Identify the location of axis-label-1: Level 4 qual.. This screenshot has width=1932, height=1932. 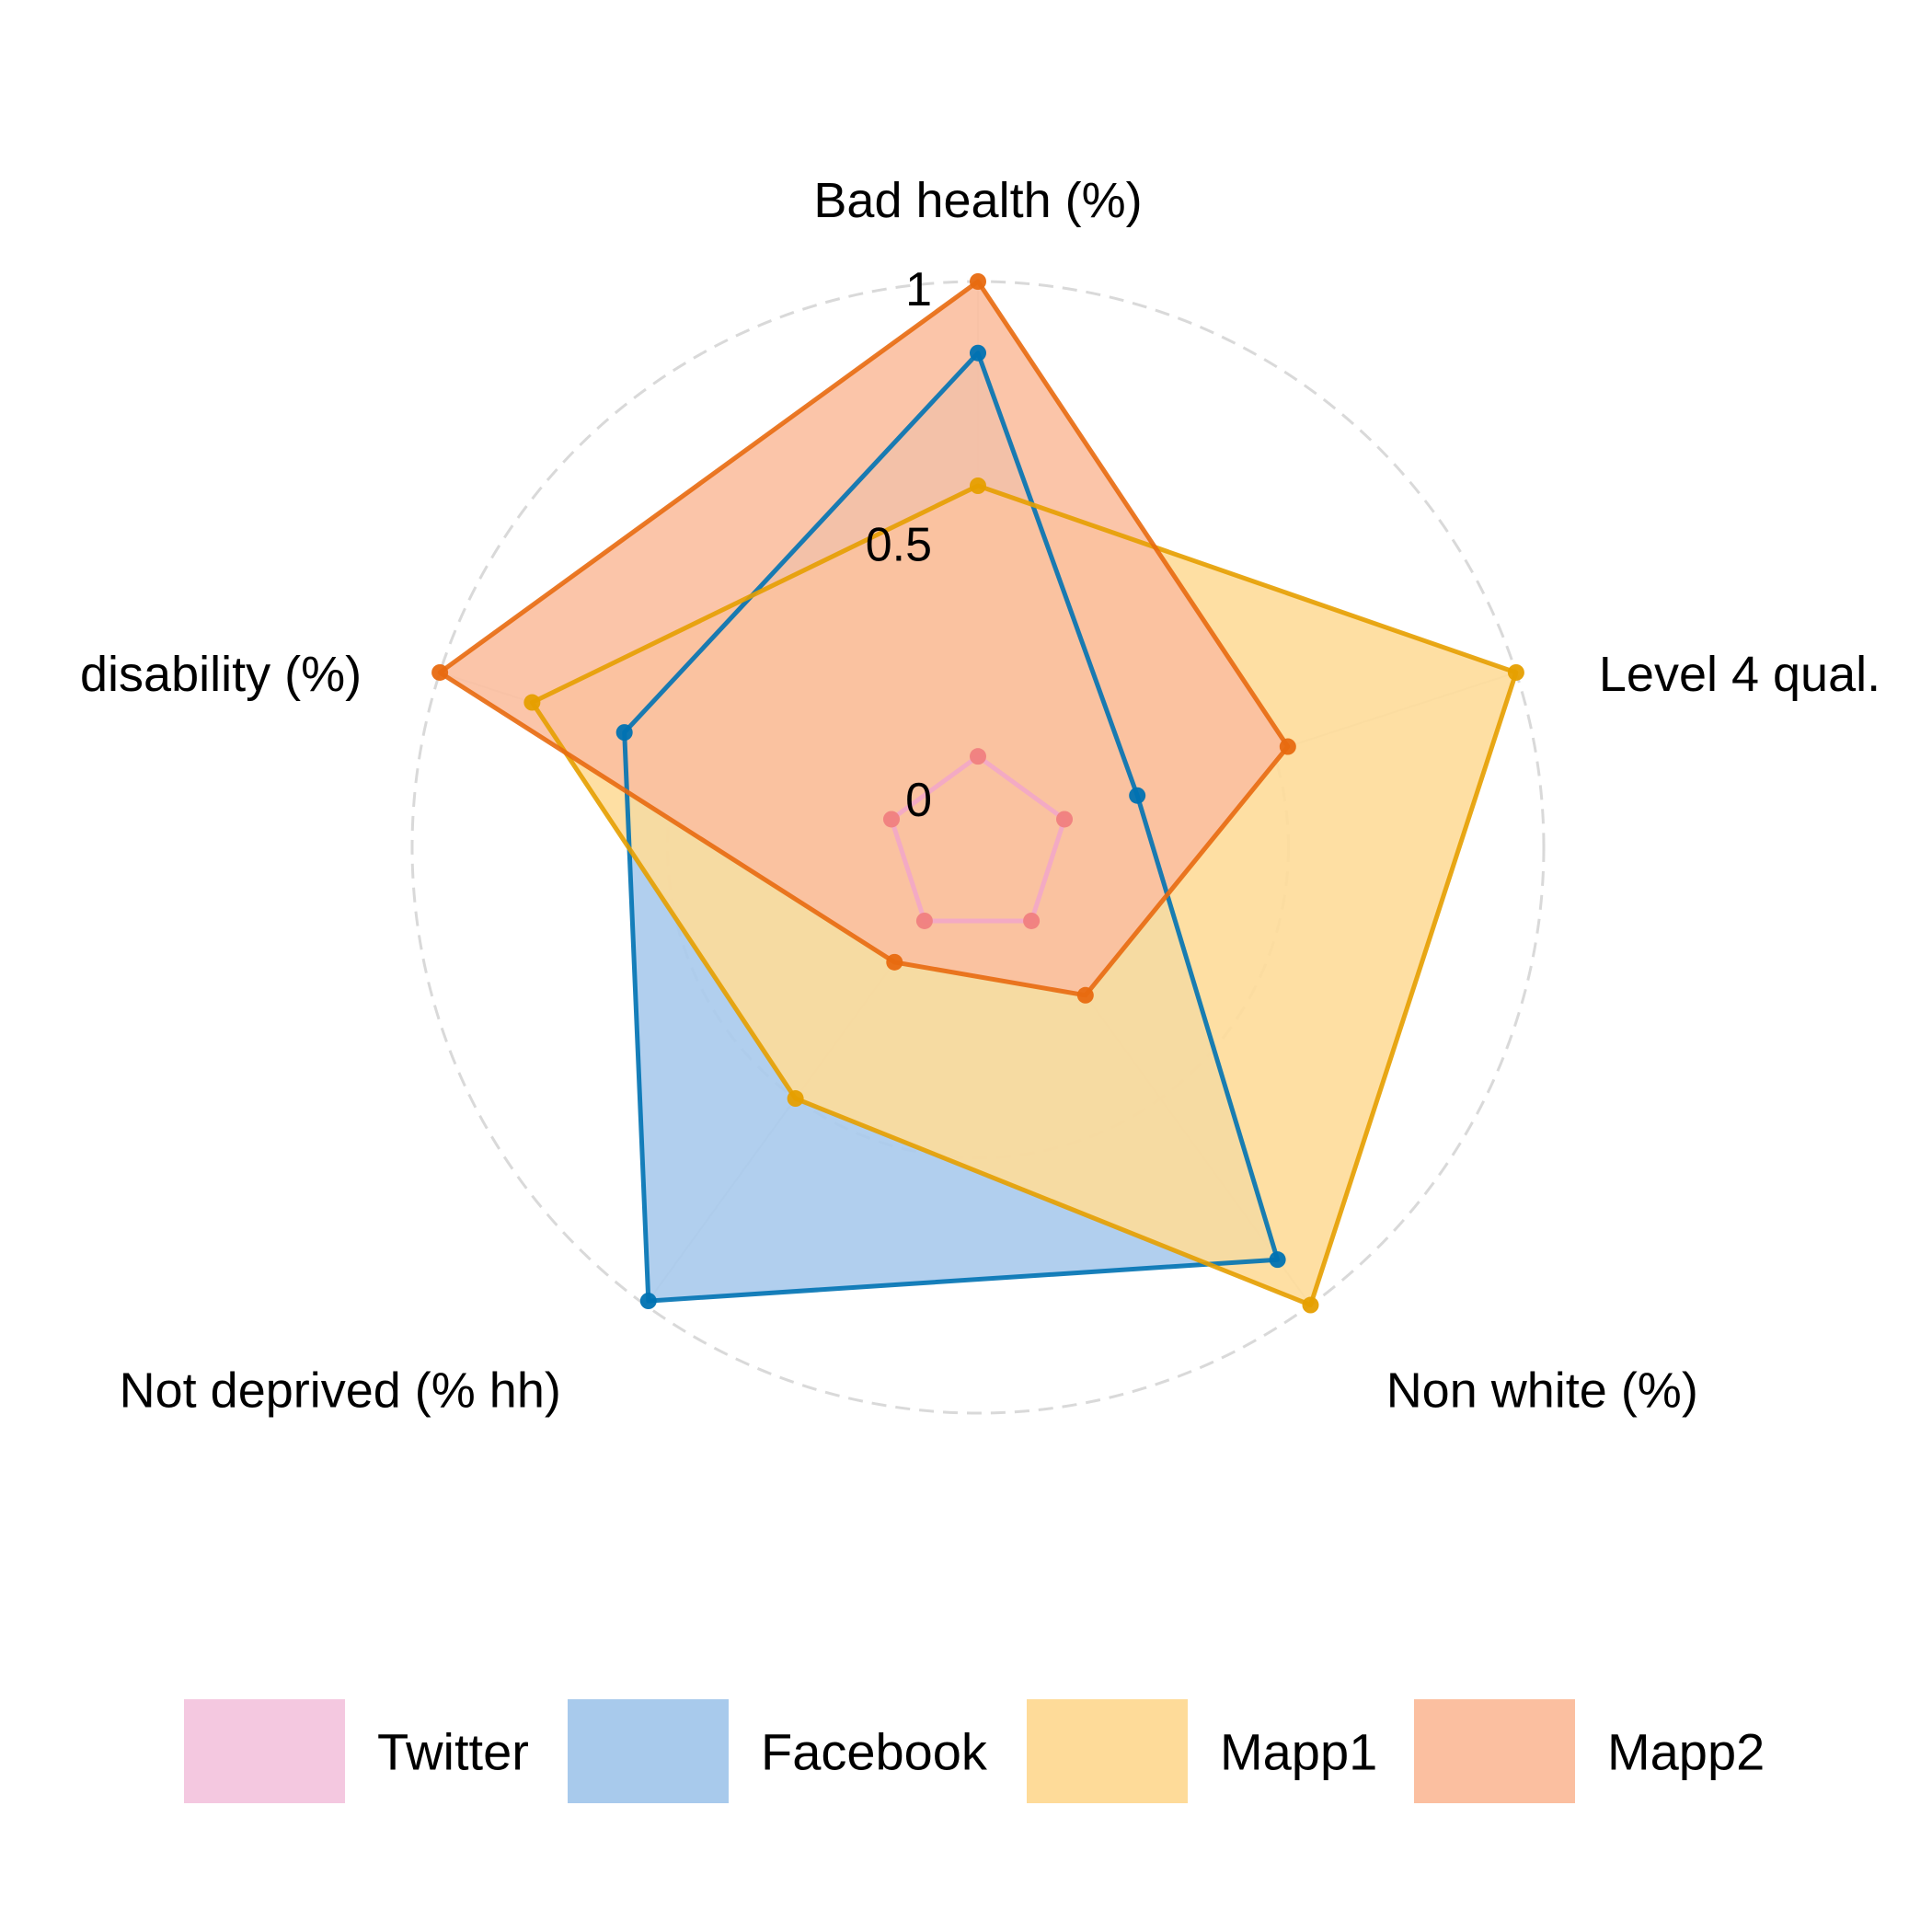
(1739, 674).